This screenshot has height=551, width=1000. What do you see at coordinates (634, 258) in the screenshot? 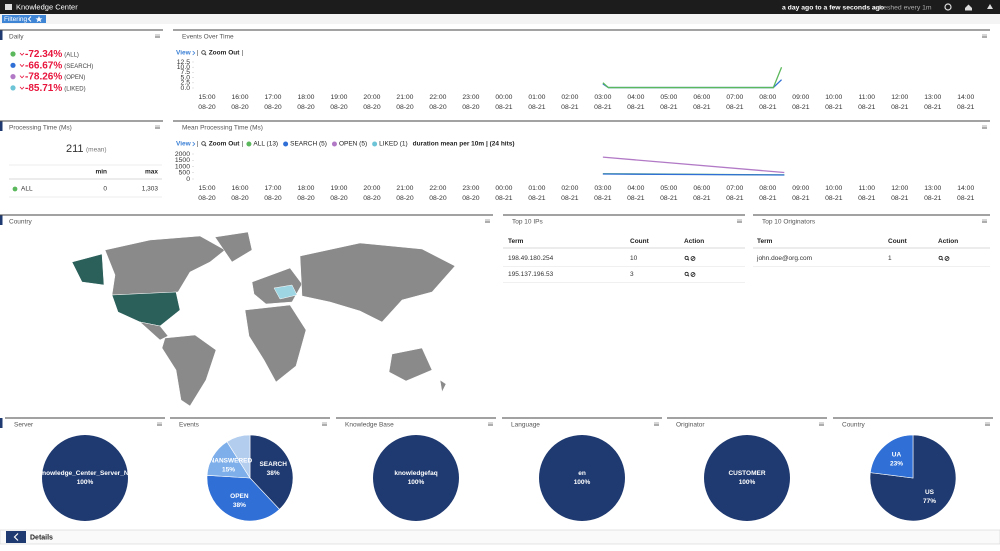
I see `table-cell: 10` at bounding box center [634, 258].